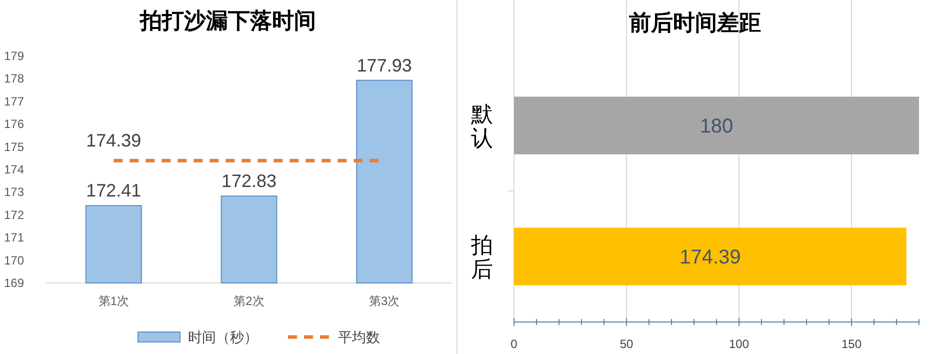 Image resolution: width=930 pixels, height=354 pixels. What do you see at coordinates (14, 237) in the screenshot?
I see `y-tick-label: 171` at bounding box center [14, 237].